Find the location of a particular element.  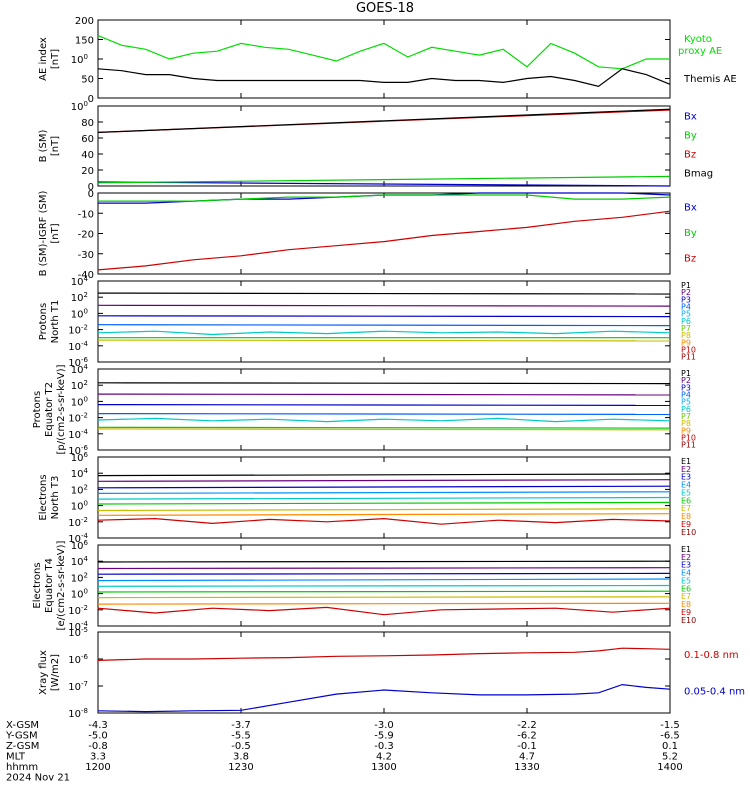

figure-title: GOES-18 is located at coordinates (385, 8).